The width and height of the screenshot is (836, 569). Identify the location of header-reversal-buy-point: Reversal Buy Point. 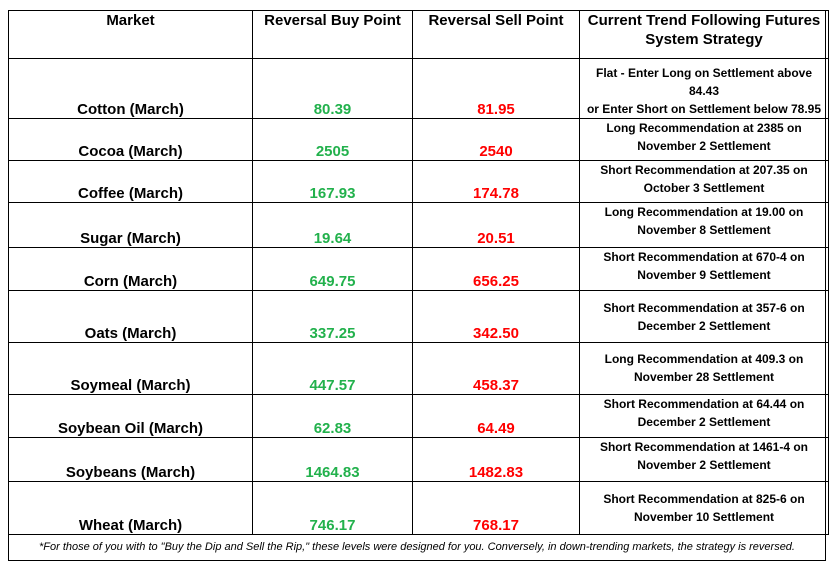
(332, 34).